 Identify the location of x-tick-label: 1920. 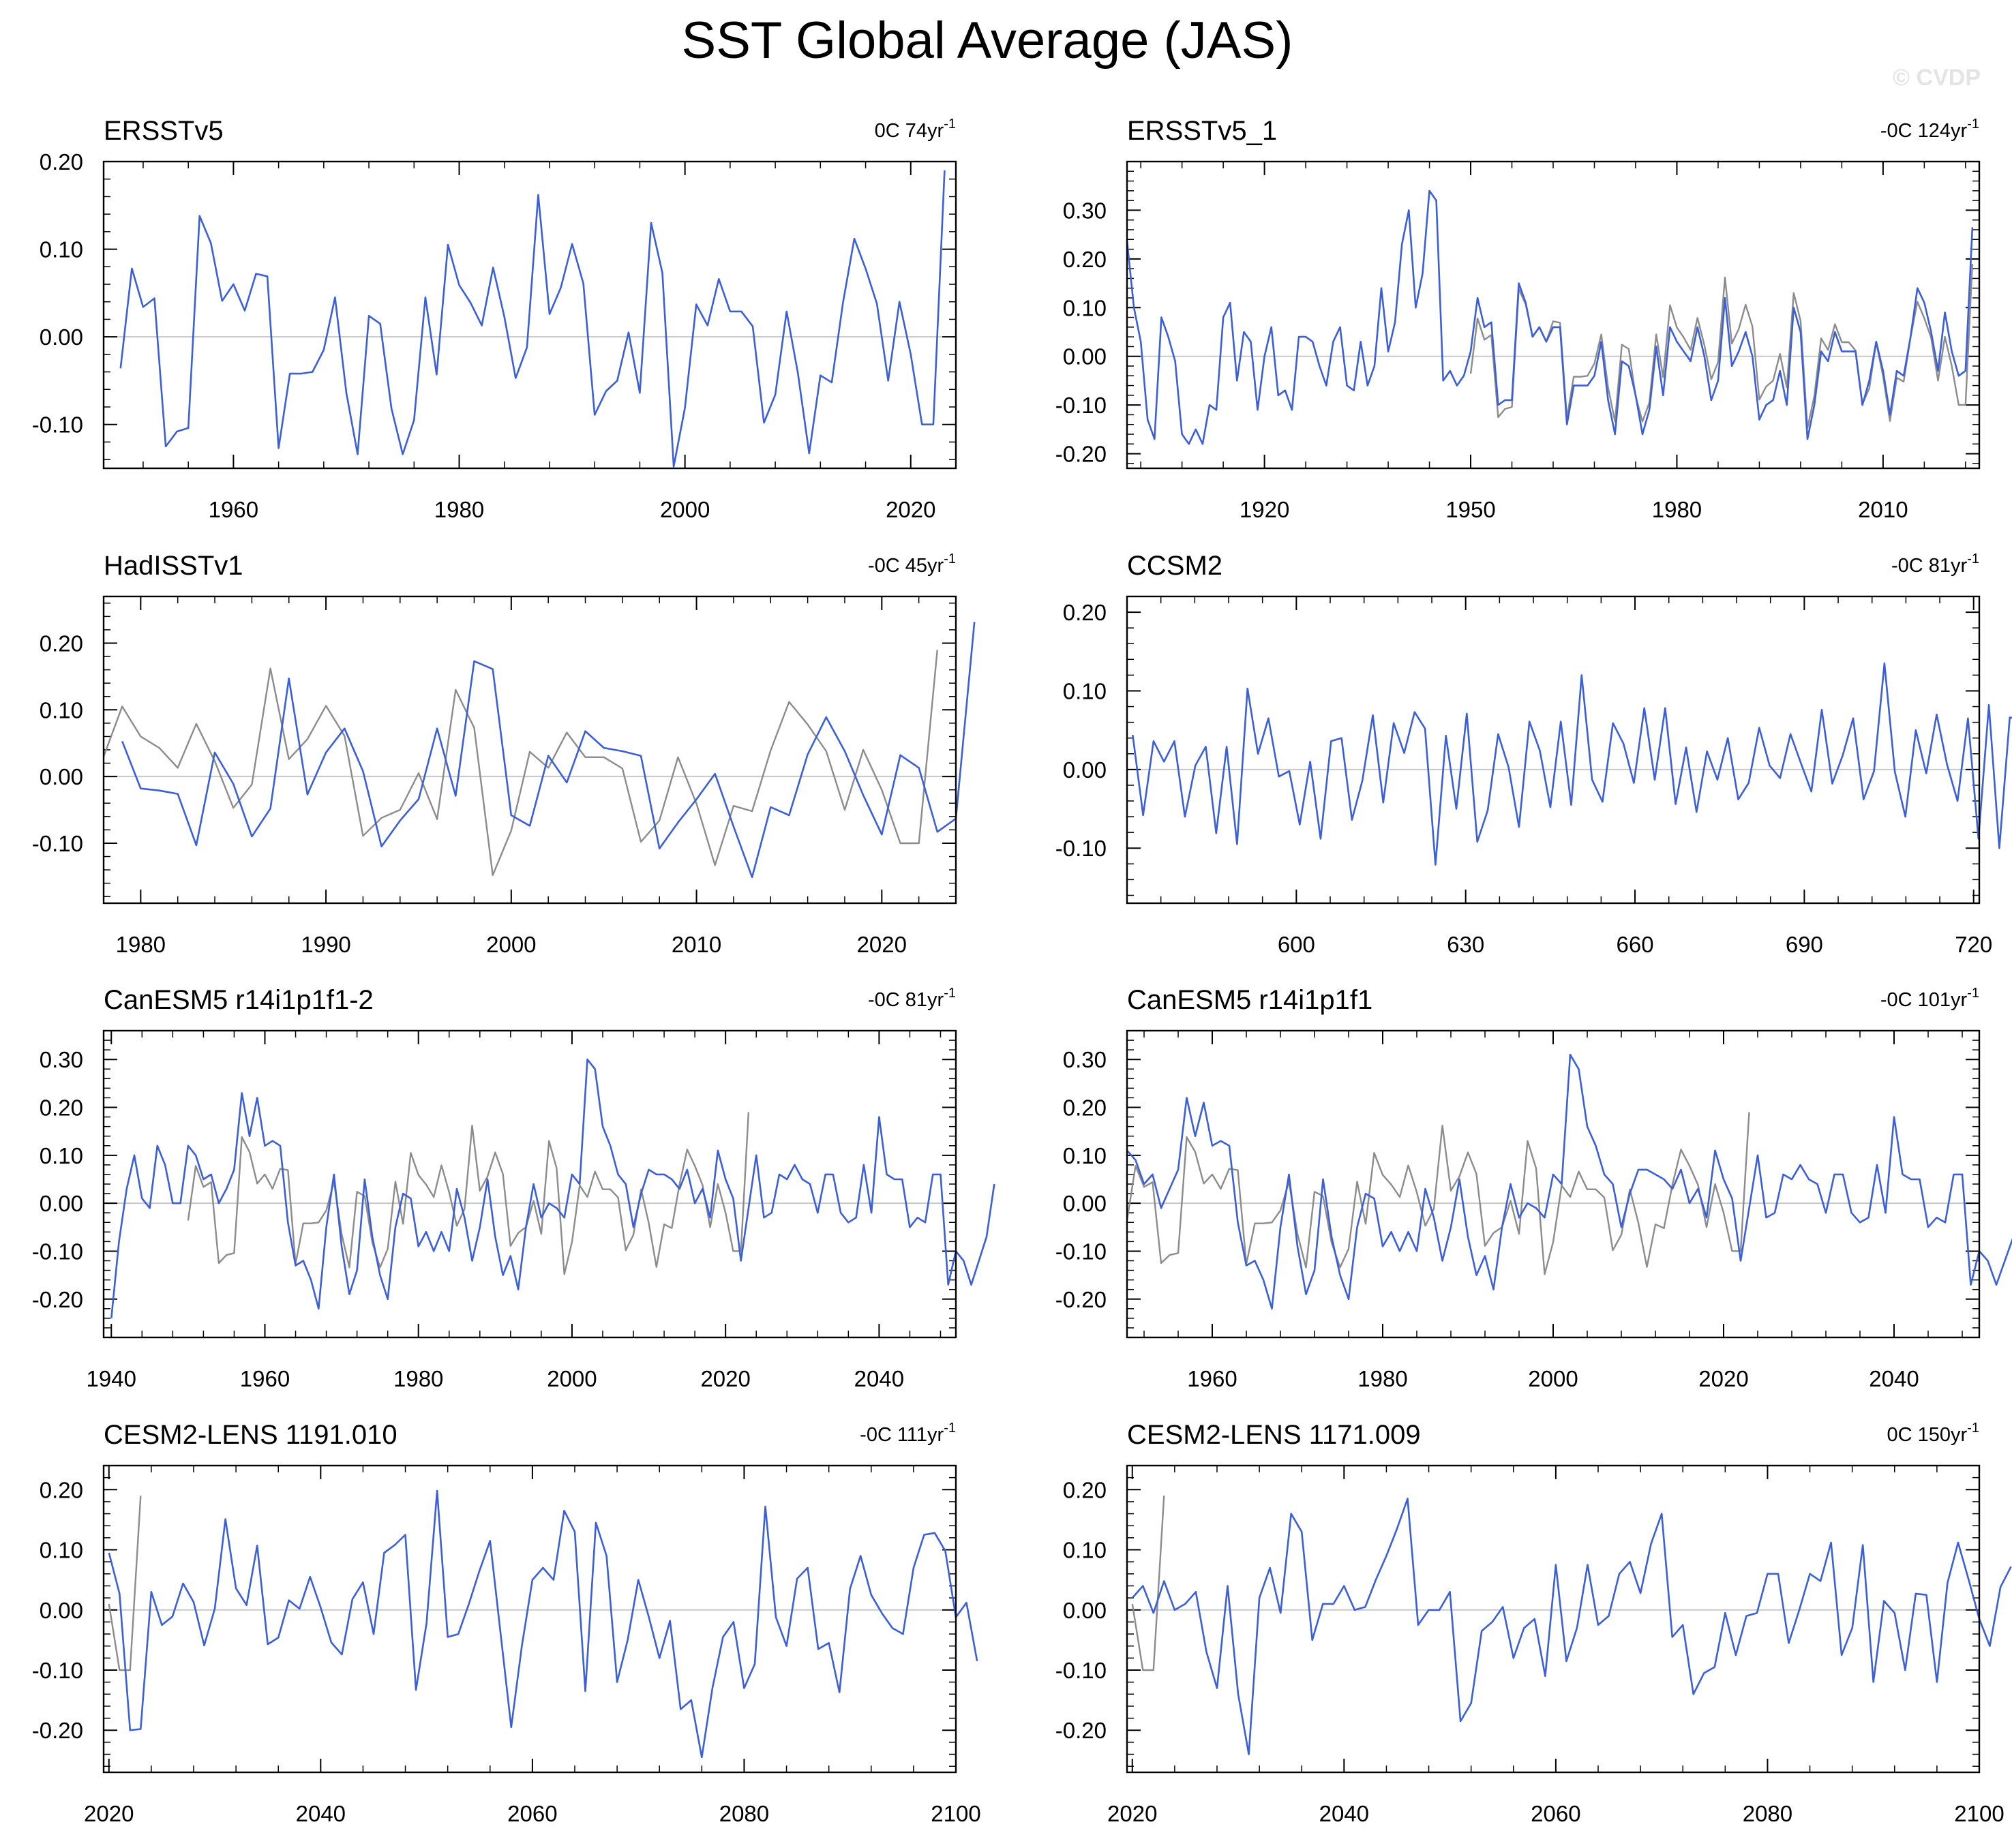
(1264, 509).